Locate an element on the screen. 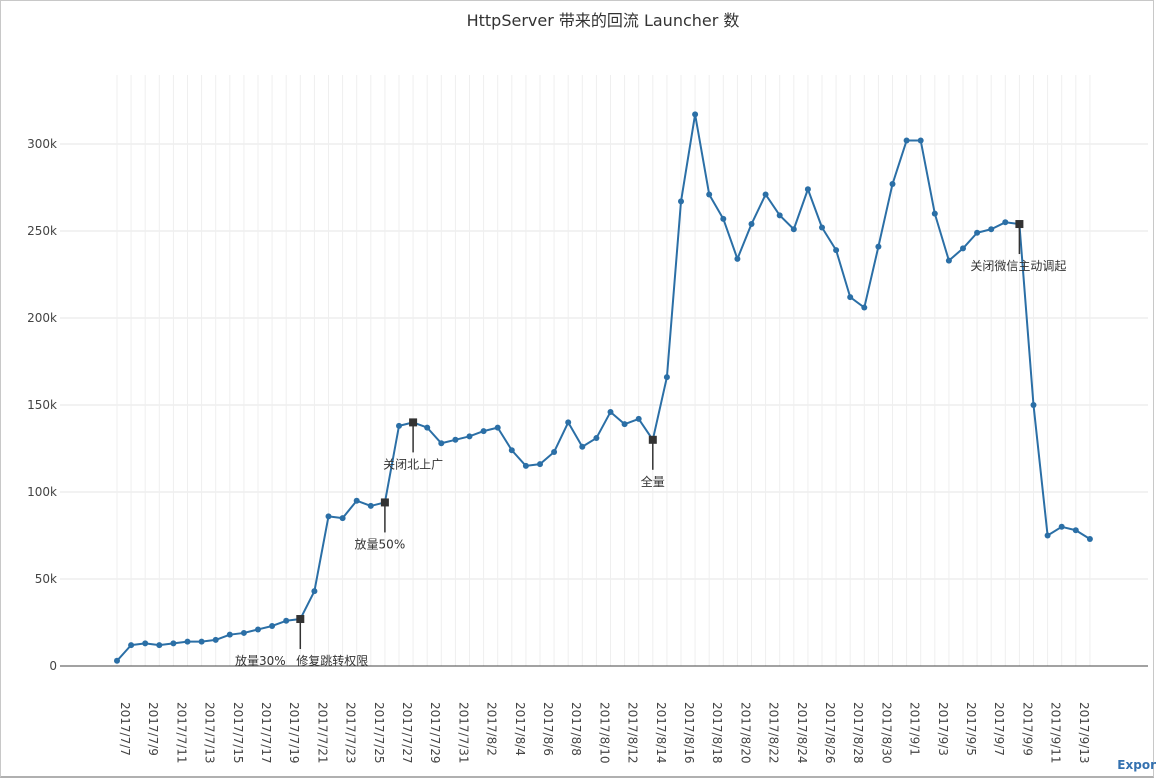  export-button: Expor is located at coordinates (1136, 765).